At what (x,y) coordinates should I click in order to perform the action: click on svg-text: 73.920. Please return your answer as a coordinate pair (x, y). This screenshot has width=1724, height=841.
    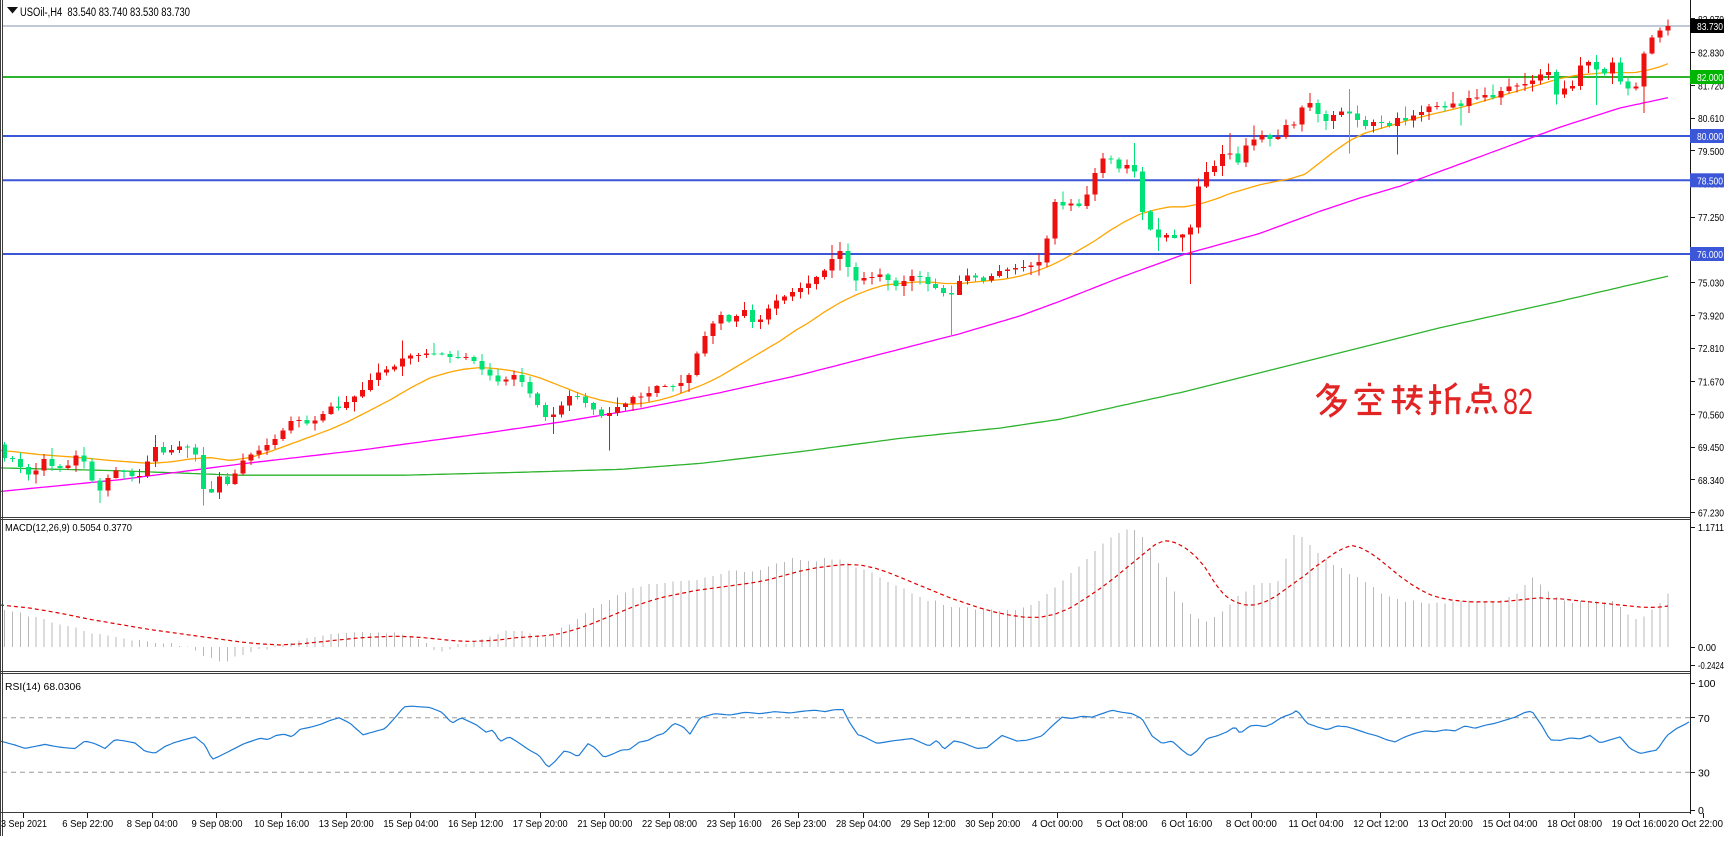
    Looking at the image, I should click on (1711, 316).